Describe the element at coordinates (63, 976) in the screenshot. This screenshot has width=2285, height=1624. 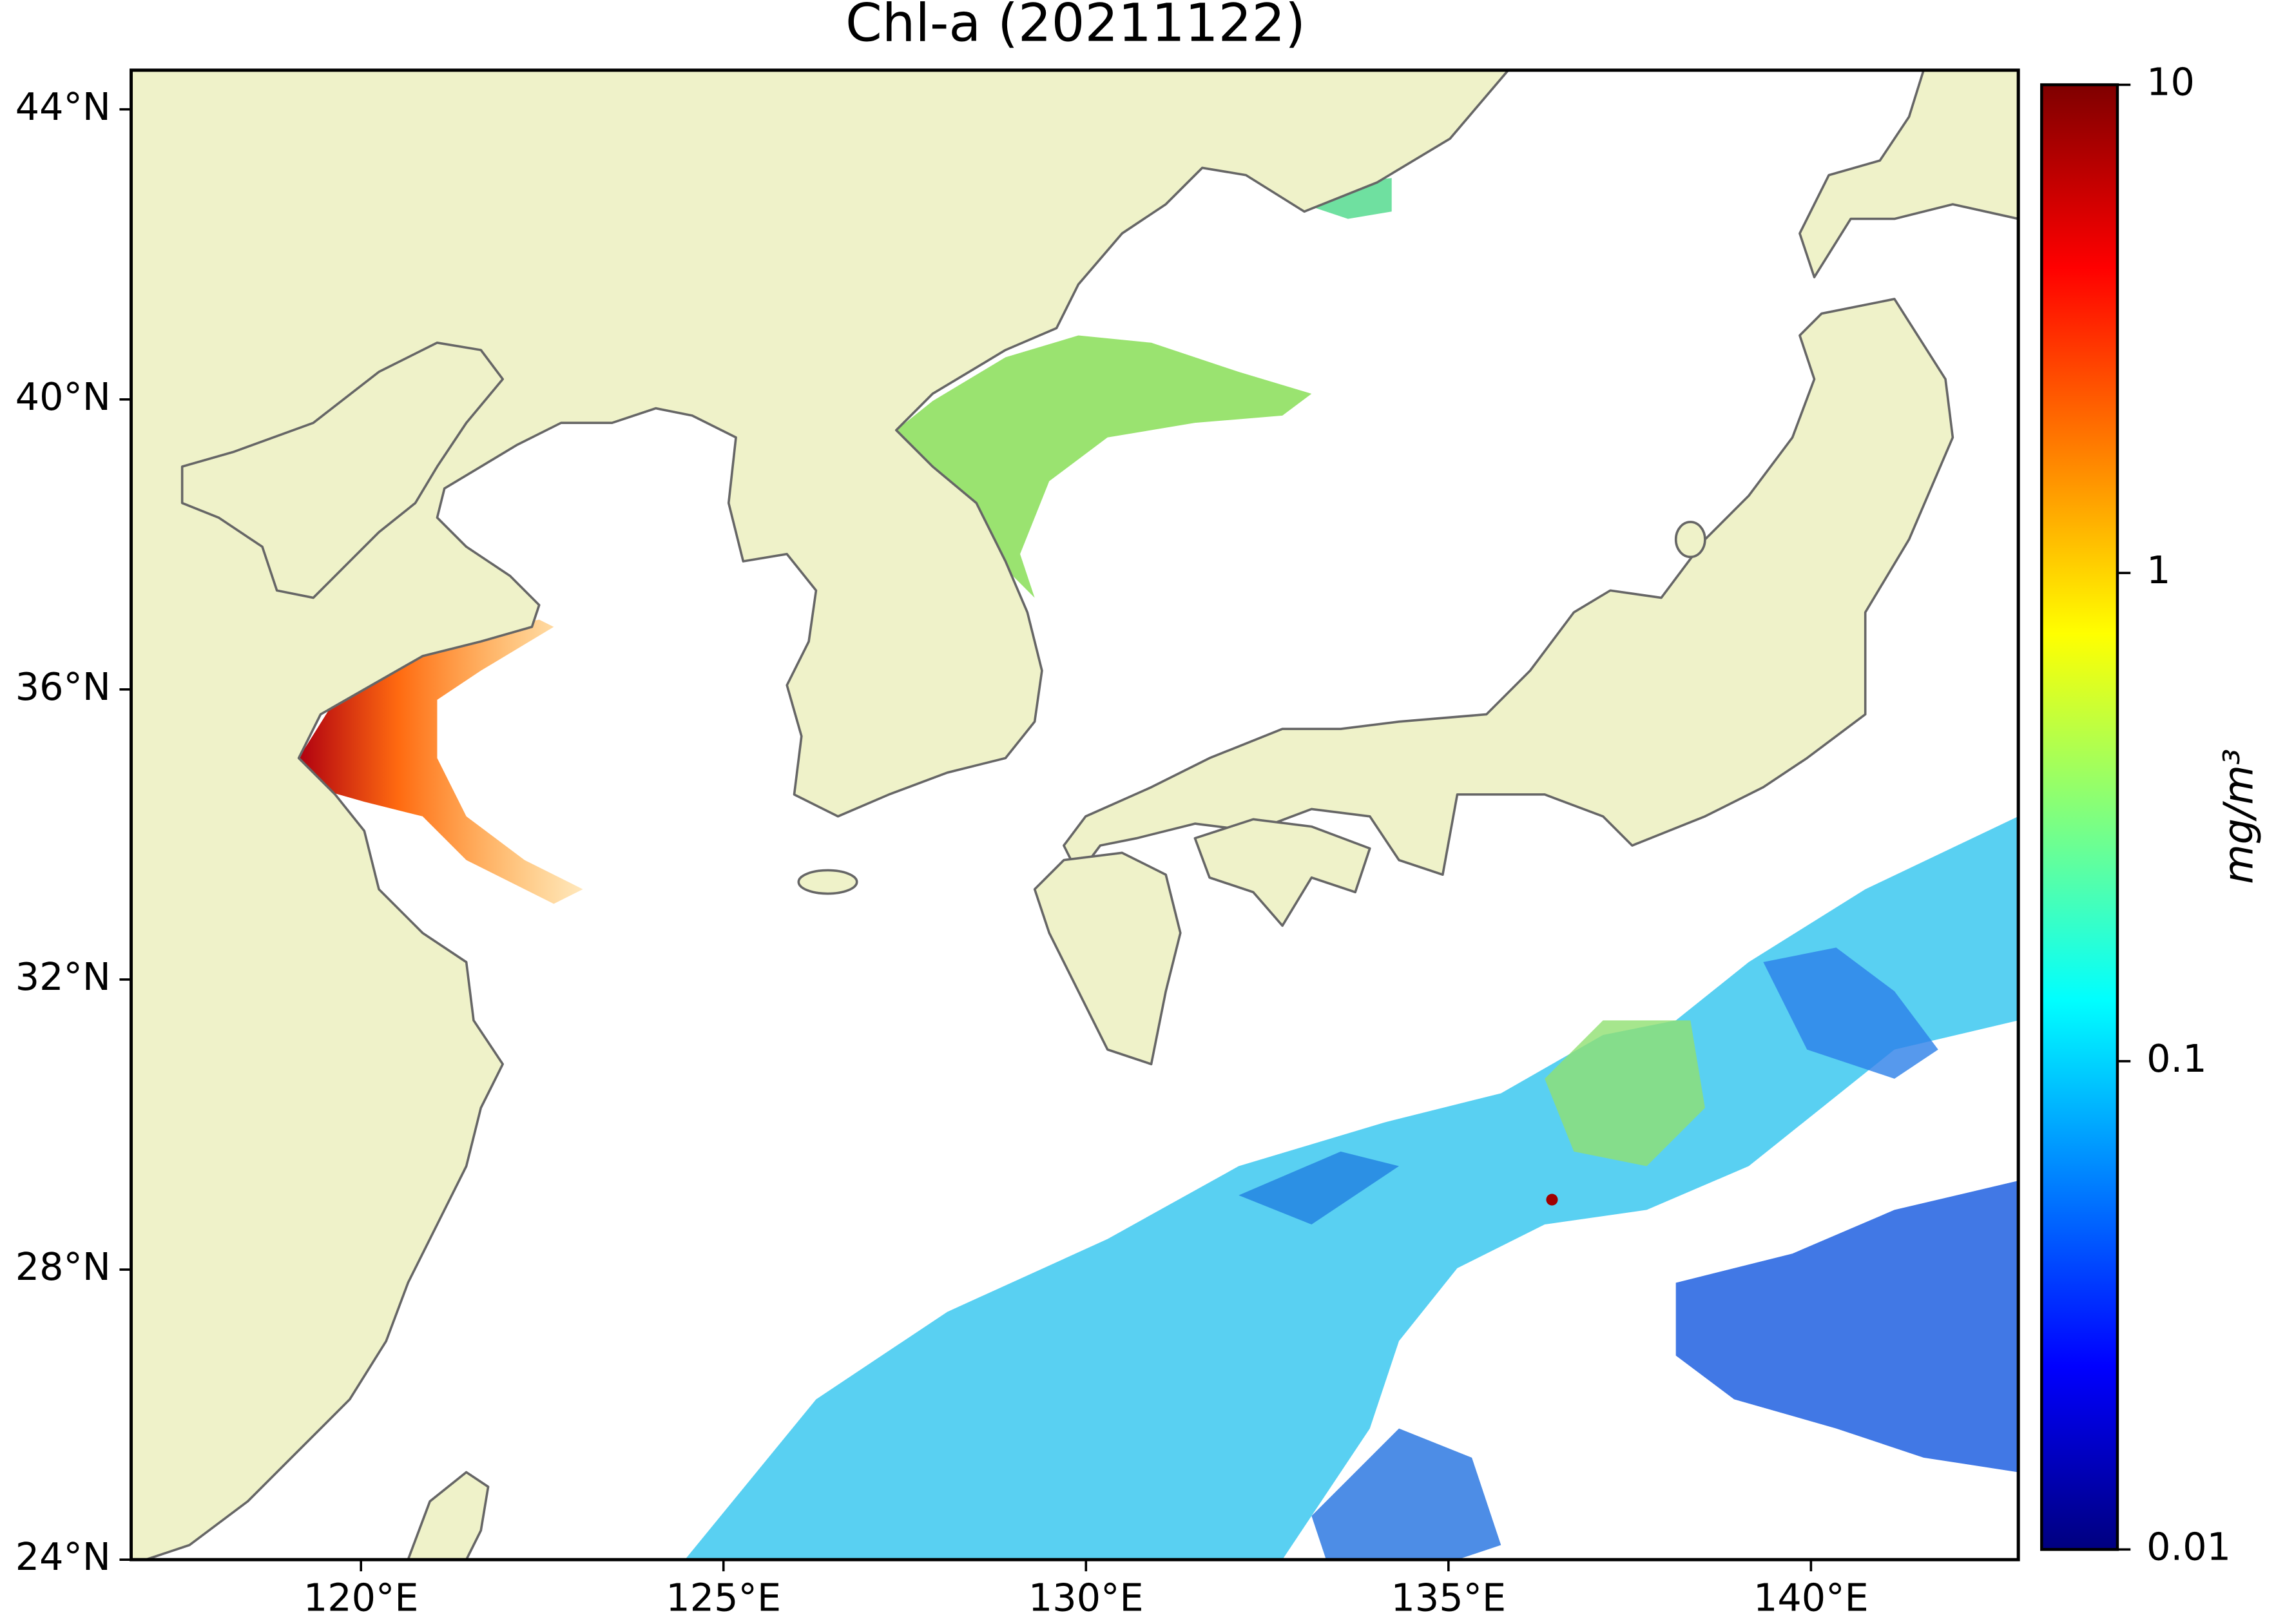
I see `y-tick-label: 32°N` at that location.